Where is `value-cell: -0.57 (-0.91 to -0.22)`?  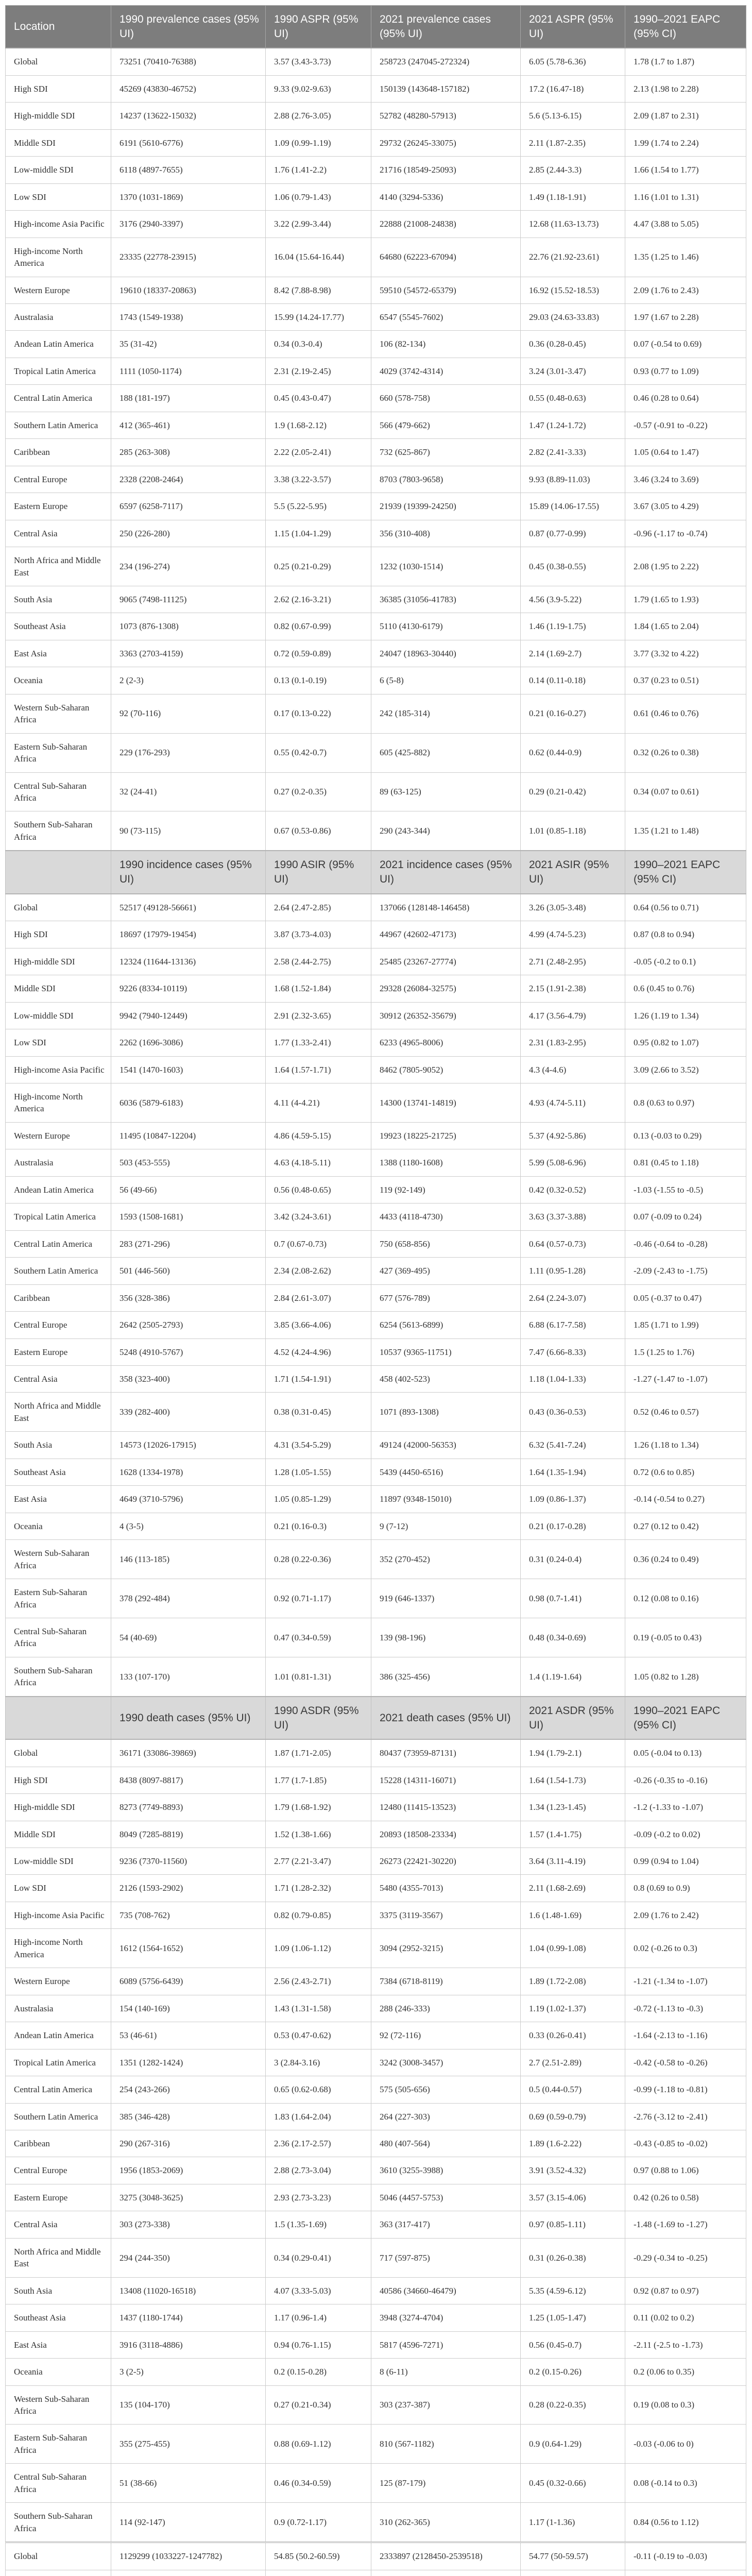 value-cell: -0.57 (-0.91 to -0.22) is located at coordinates (685, 425).